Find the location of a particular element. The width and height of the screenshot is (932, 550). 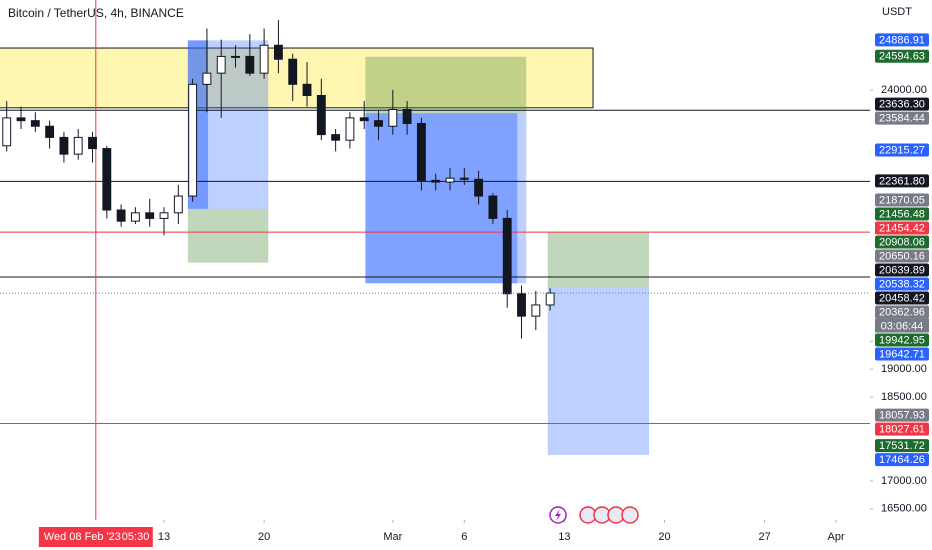

price-tag-label: 21870.05 is located at coordinates (902, 200).